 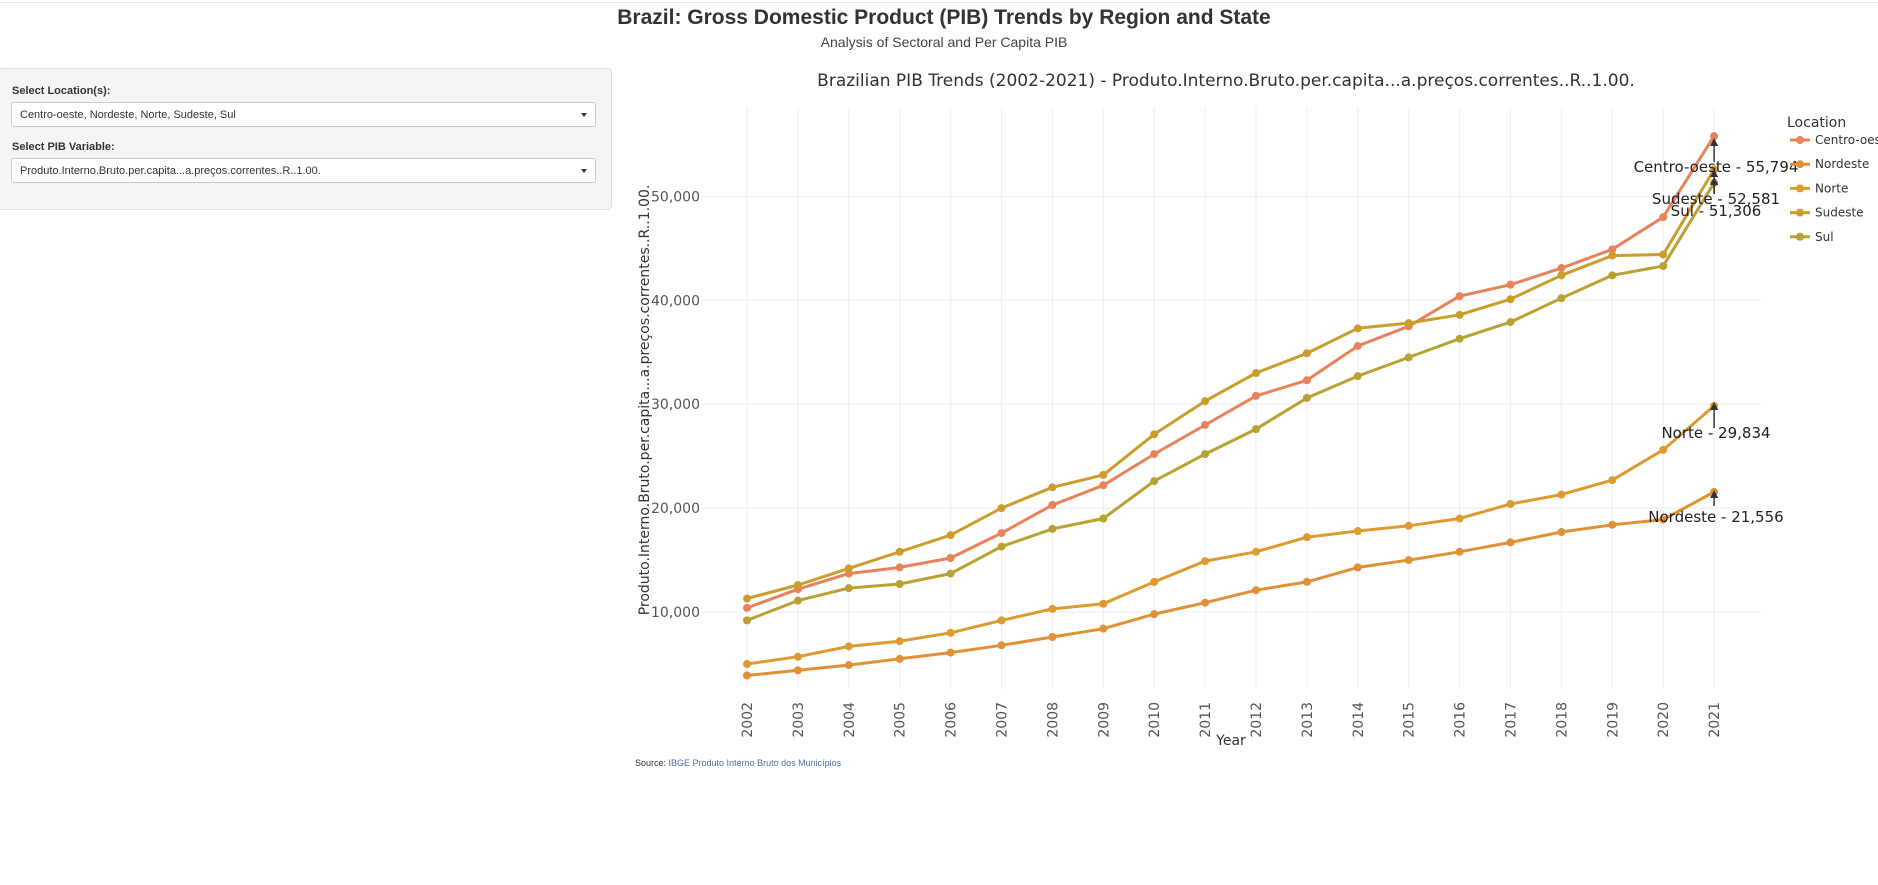 What do you see at coordinates (1827, 213) in the screenshot?
I see `legend-item-sudeste: Sudeste` at bounding box center [1827, 213].